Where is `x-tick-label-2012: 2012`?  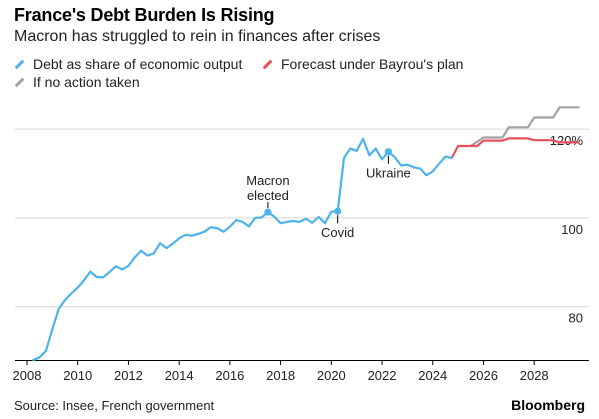
x-tick-label-2012: 2012 is located at coordinates (128, 375).